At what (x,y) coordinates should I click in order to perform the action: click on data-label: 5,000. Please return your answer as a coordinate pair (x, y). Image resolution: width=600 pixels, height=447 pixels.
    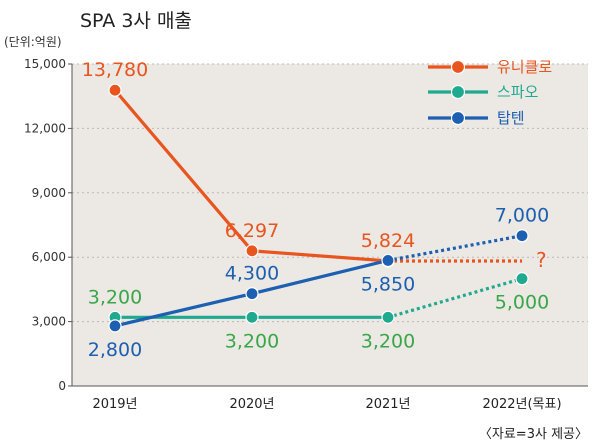
    Looking at the image, I should click on (522, 303).